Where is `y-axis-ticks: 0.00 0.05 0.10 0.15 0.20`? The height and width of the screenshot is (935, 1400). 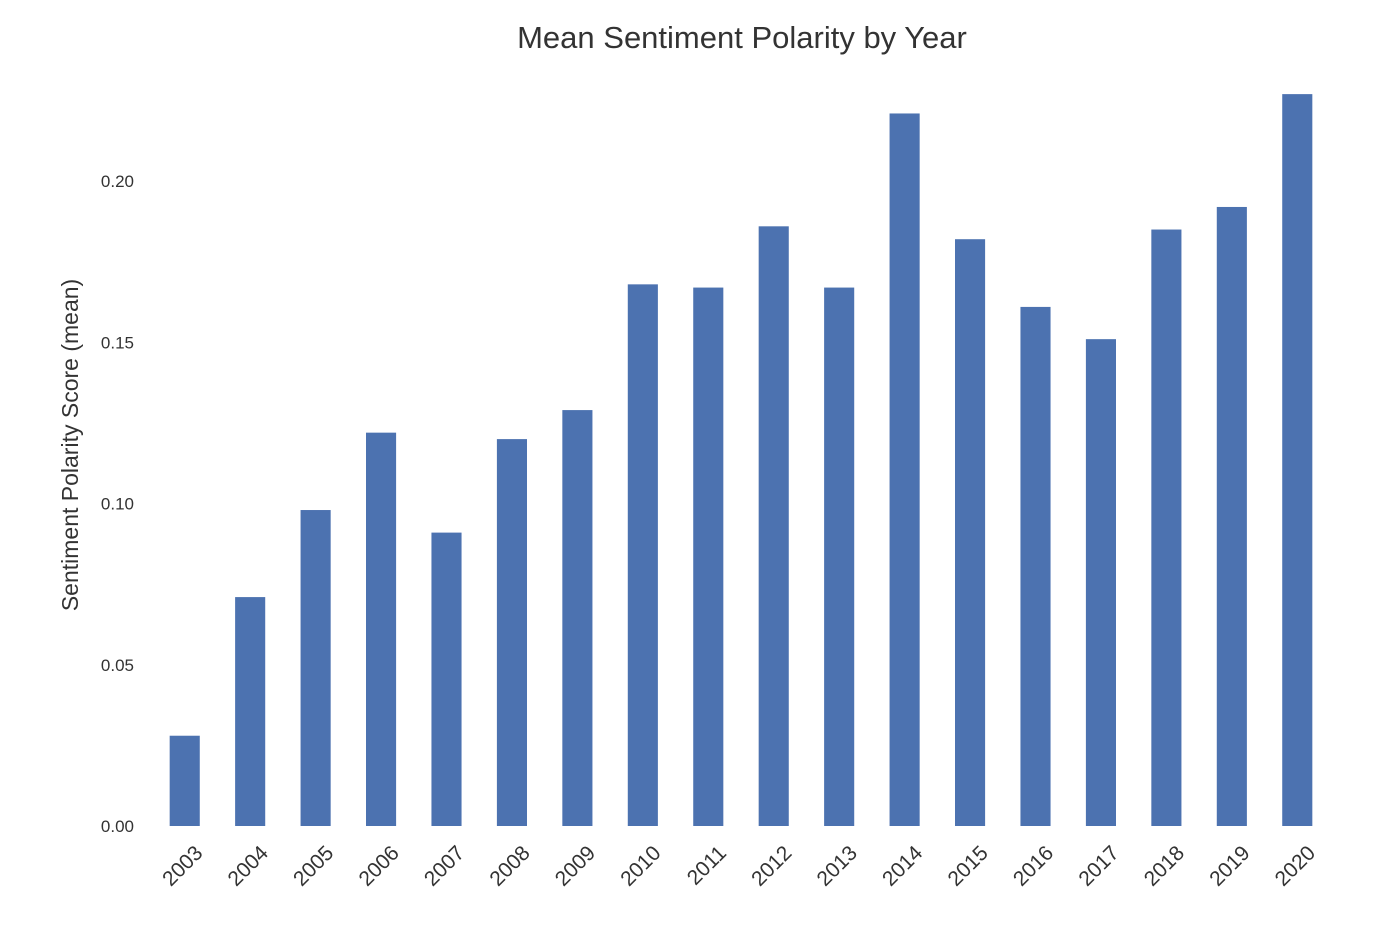
y-axis-ticks: 0.00 0.05 0.10 0.15 0.20 is located at coordinates (117, 504).